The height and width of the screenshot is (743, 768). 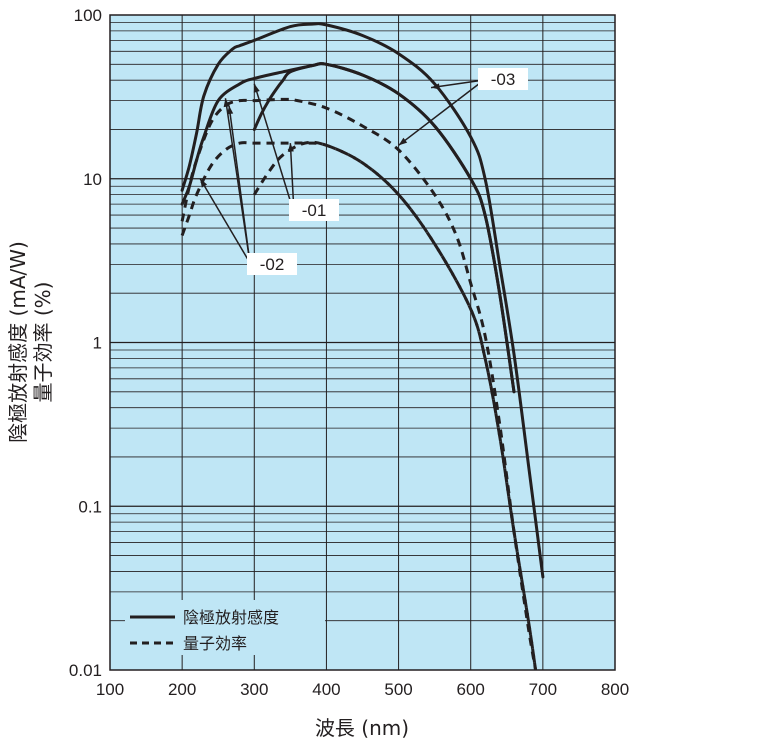 What do you see at coordinates (182, 689) in the screenshot?
I see `x-tick-label: 200` at bounding box center [182, 689].